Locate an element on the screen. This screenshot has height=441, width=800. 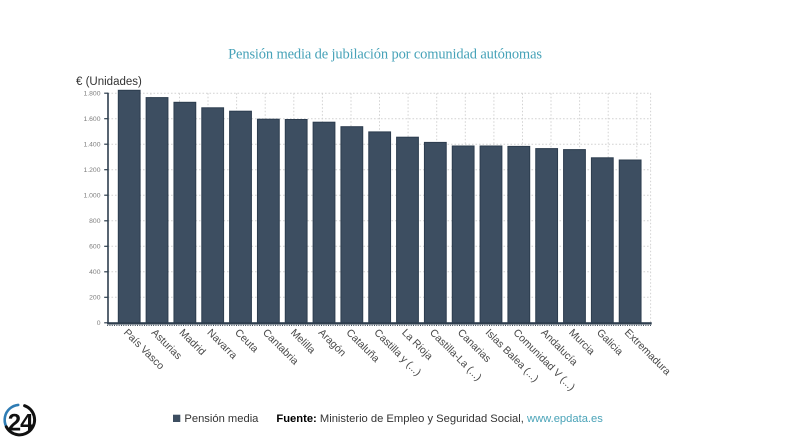
svg-text: 800 is located at coordinates (95, 221).